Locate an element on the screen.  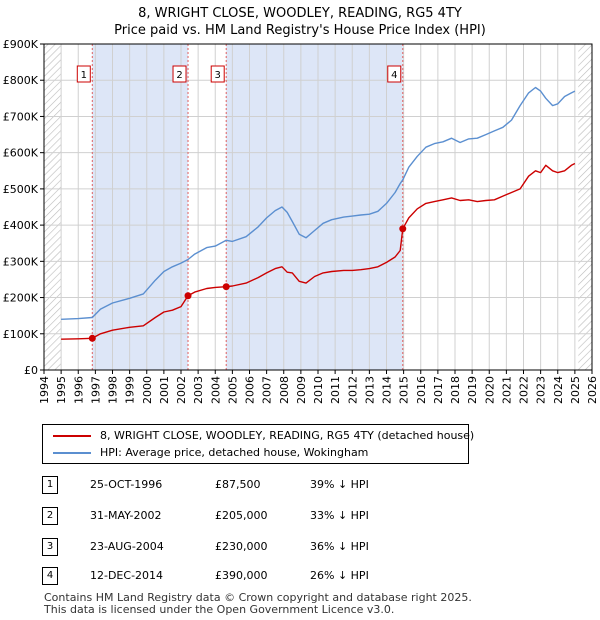
legend-swatch-price is located at coordinates (72, 436).